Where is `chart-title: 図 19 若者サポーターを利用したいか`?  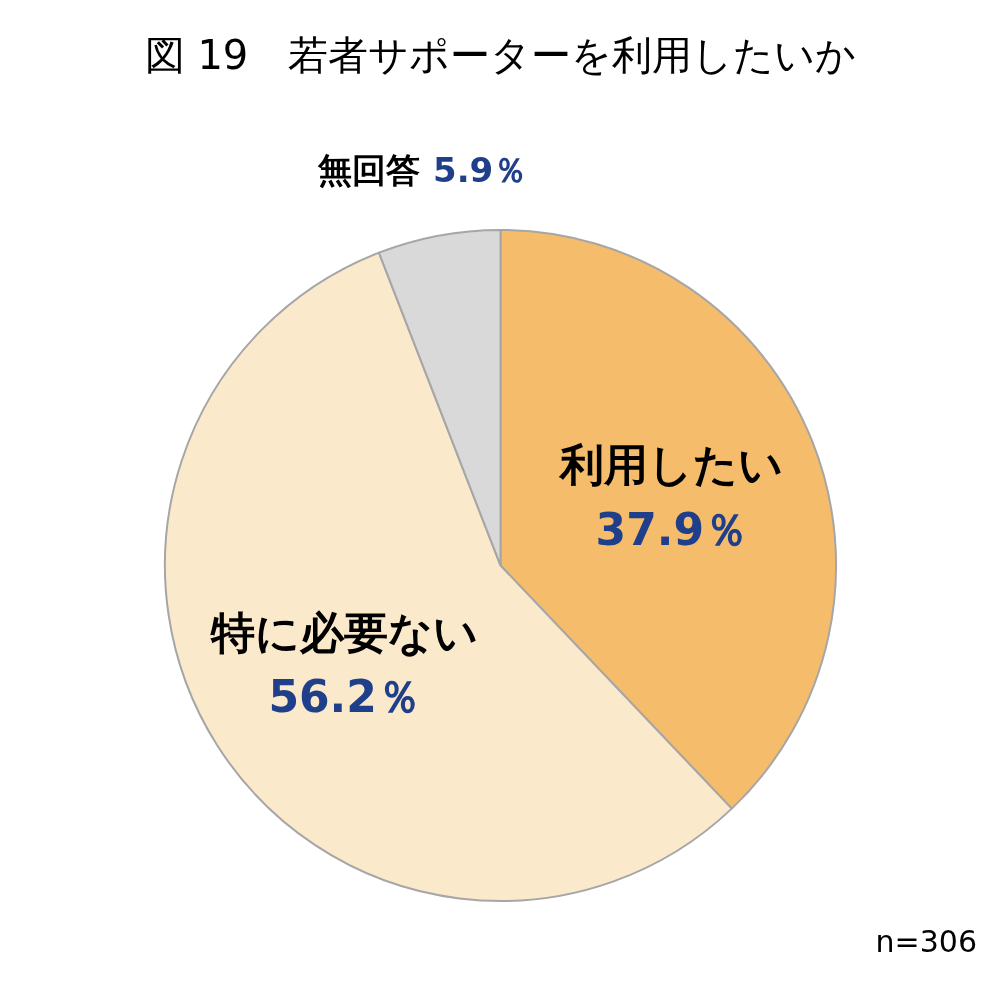 chart-title: 図 19 若者サポーターを利用したいか is located at coordinates (500, 55).